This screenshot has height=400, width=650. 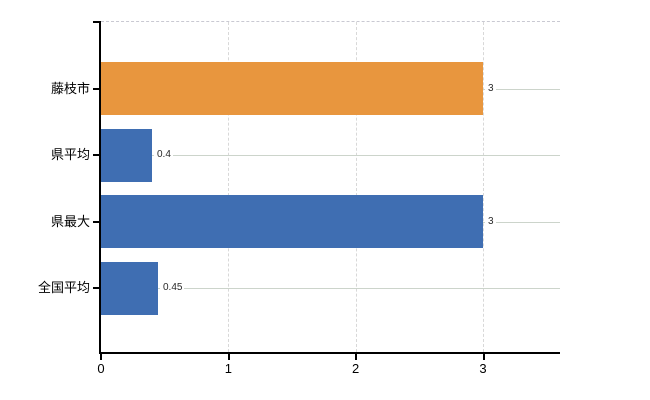 What do you see at coordinates (172, 288) in the screenshot?
I see `bar-value-label: 0.45` at bounding box center [172, 288].